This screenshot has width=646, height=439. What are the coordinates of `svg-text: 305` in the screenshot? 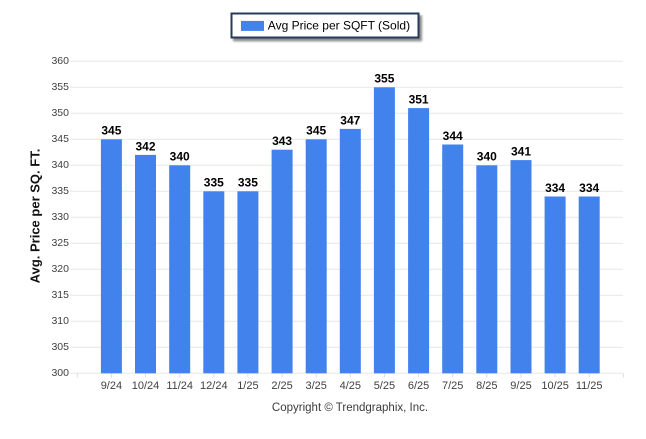 It's located at (60, 347).